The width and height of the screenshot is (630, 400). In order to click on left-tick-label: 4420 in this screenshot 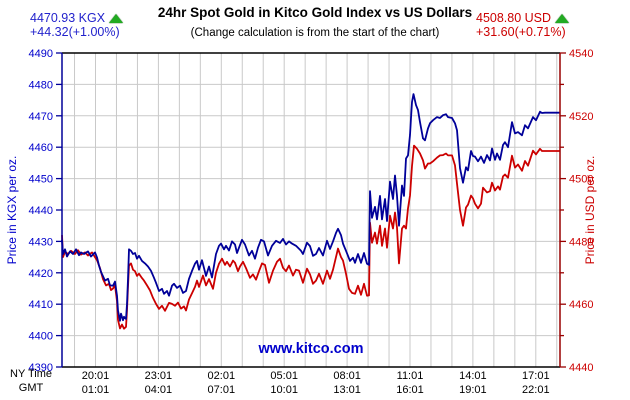, I will do `click(41, 274)`.